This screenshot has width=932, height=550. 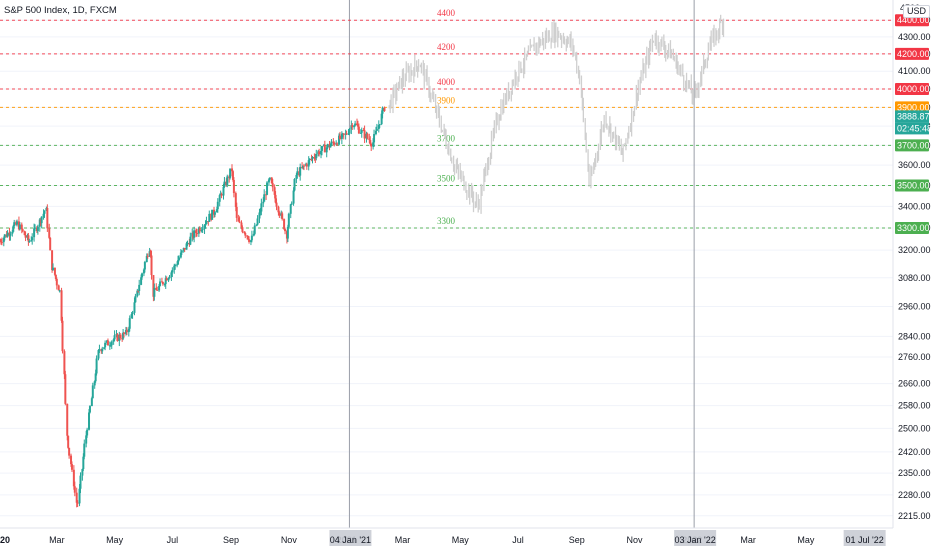 I want to click on time-tick-label: Mar, so click(x=403, y=540).